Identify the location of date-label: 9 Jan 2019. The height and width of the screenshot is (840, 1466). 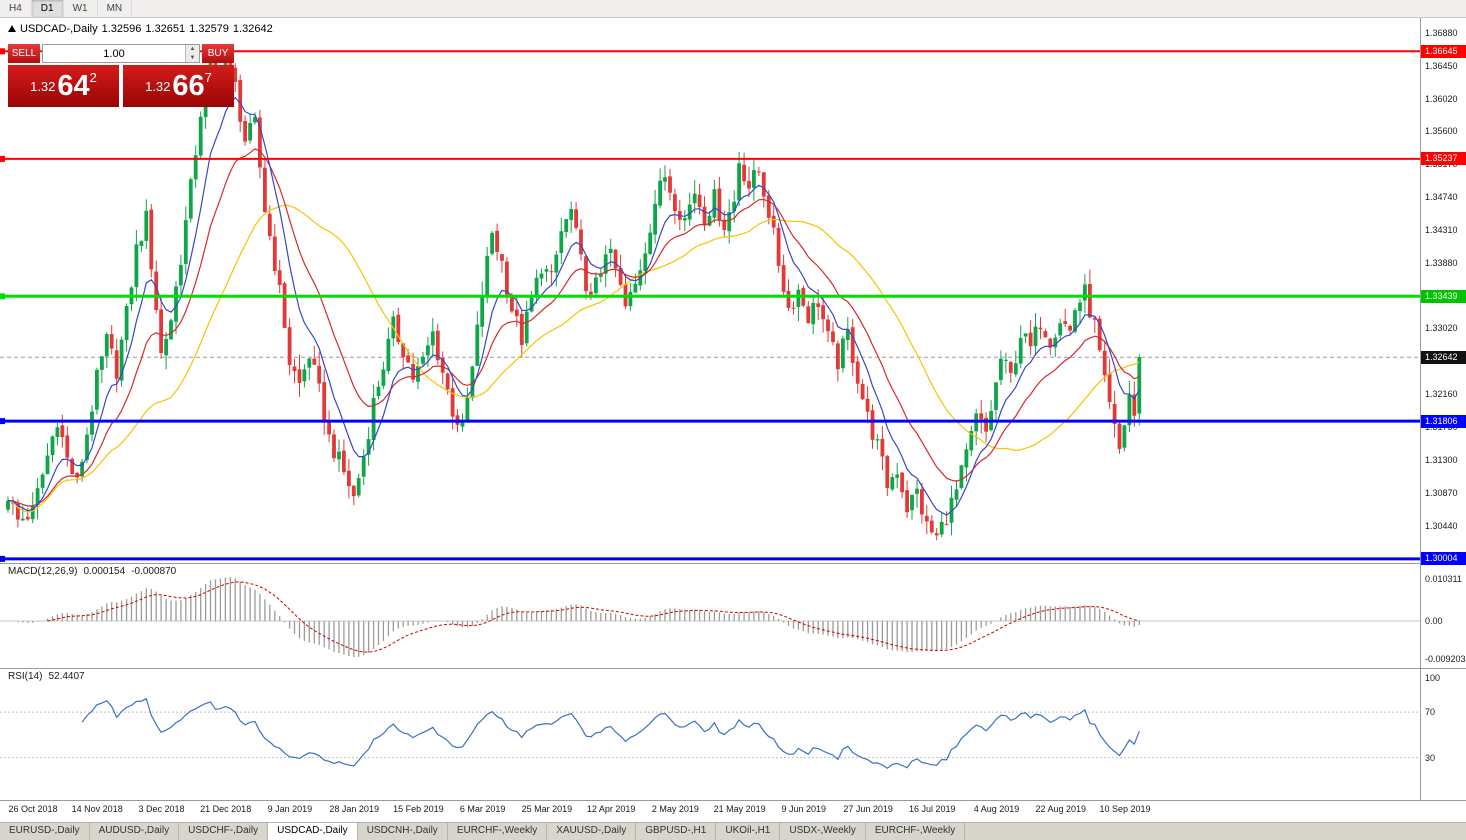
(290, 809).